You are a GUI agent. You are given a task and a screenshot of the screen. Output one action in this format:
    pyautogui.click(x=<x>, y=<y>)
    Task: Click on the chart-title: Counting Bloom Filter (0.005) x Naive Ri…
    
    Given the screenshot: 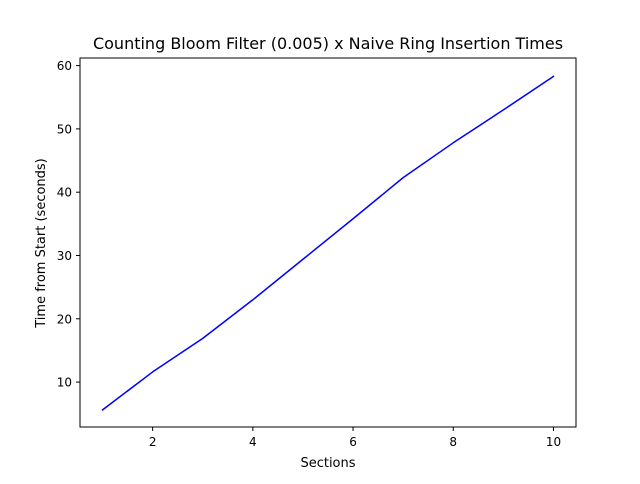 What is the action you would take?
    pyautogui.click(x=328, y=43)
    